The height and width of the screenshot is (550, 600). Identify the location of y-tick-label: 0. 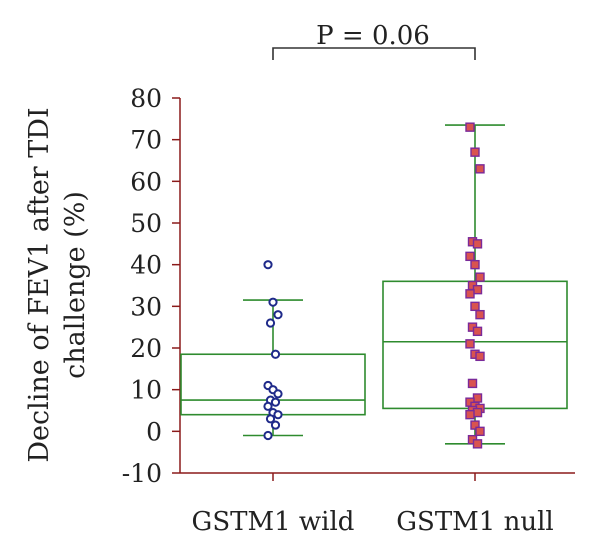
(154, 431).